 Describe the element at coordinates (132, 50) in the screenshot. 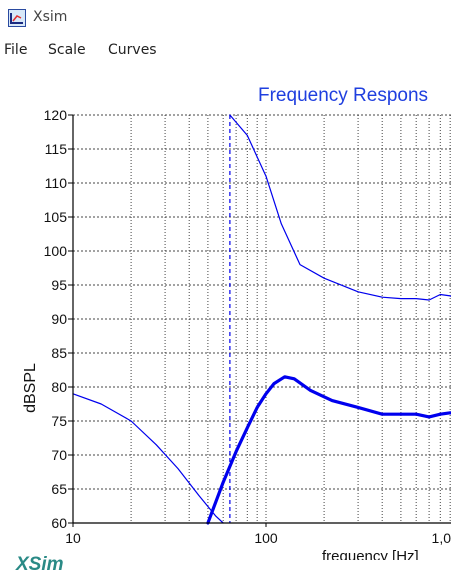

I see `menu-curves: Curves` at that location.